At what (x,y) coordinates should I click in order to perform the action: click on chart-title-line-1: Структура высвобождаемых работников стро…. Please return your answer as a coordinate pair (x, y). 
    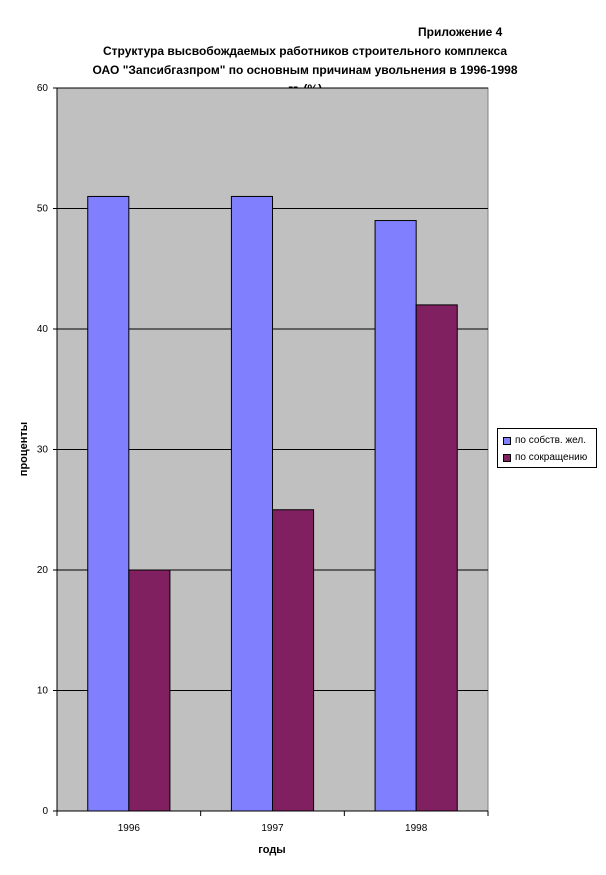
    Looking at the image, I should click on (305, 51).